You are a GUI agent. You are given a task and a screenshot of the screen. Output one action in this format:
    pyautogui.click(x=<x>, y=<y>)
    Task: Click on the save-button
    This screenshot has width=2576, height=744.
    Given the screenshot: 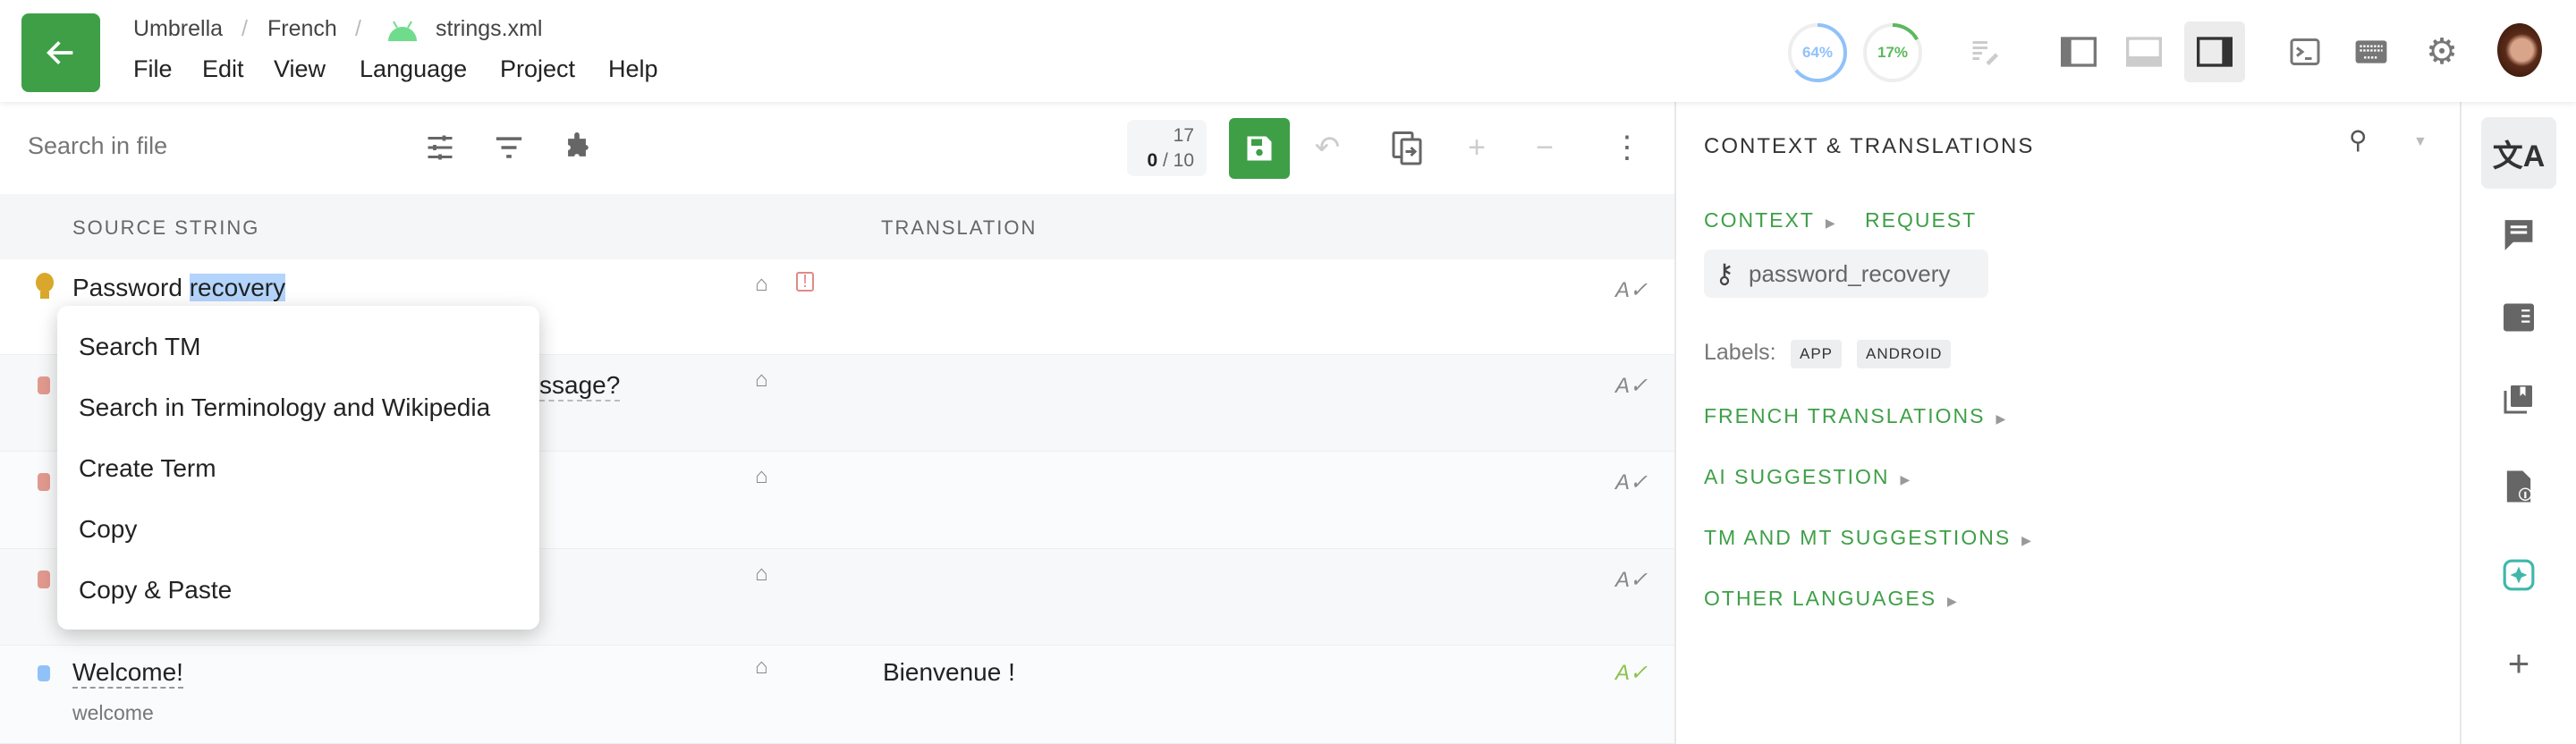 What is the action you would take?
    pyautogui.click(x=1259, y=148)
    